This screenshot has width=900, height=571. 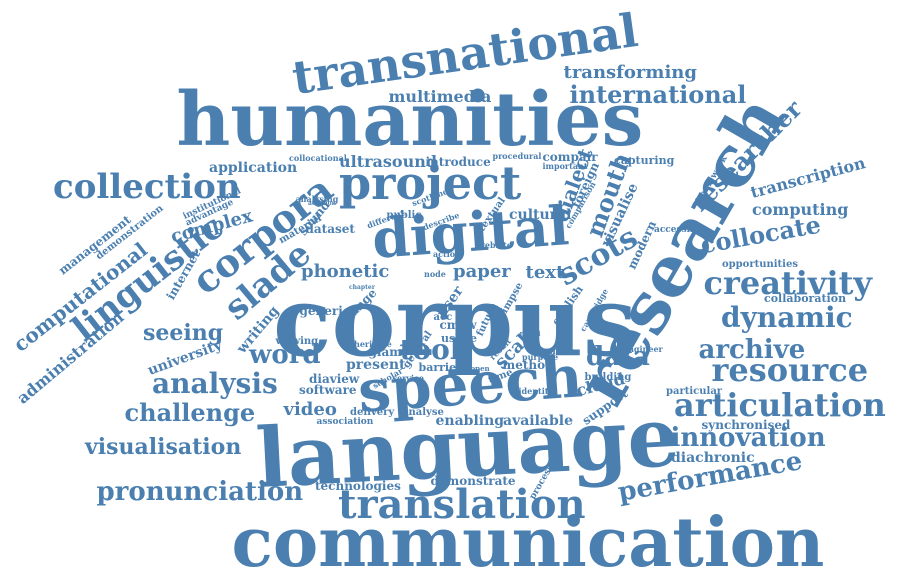 I want to click on cloud-word-multimedia: multimedia, so click(x=440, y=96).